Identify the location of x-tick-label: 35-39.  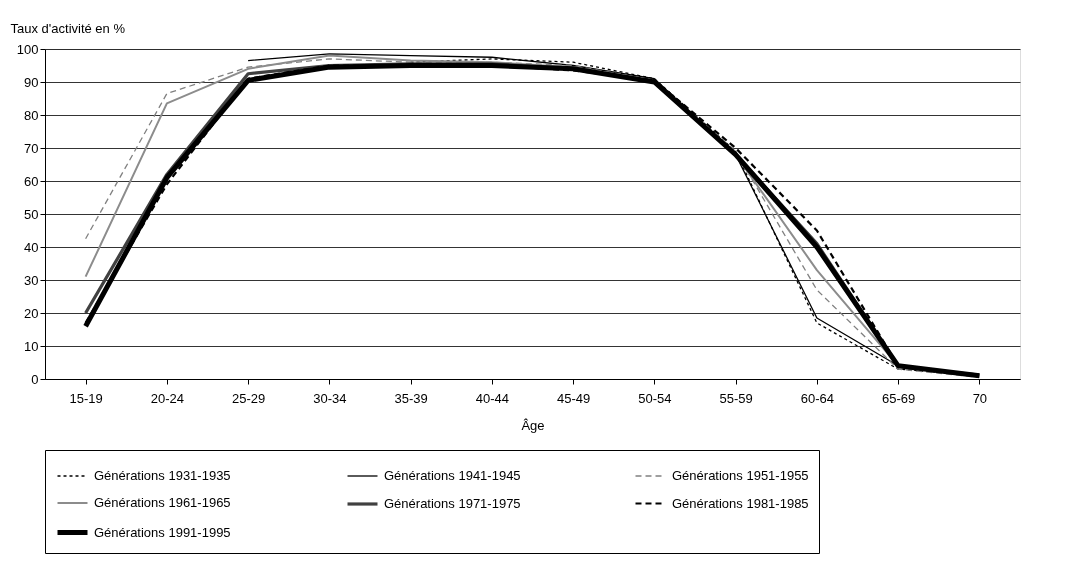
(411, 398).